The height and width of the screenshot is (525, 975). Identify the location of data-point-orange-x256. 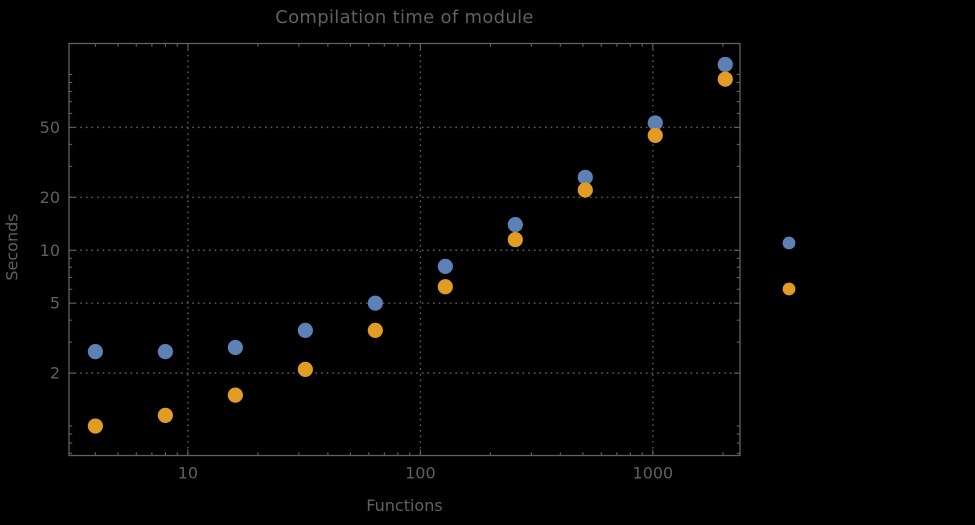
(515, 239).